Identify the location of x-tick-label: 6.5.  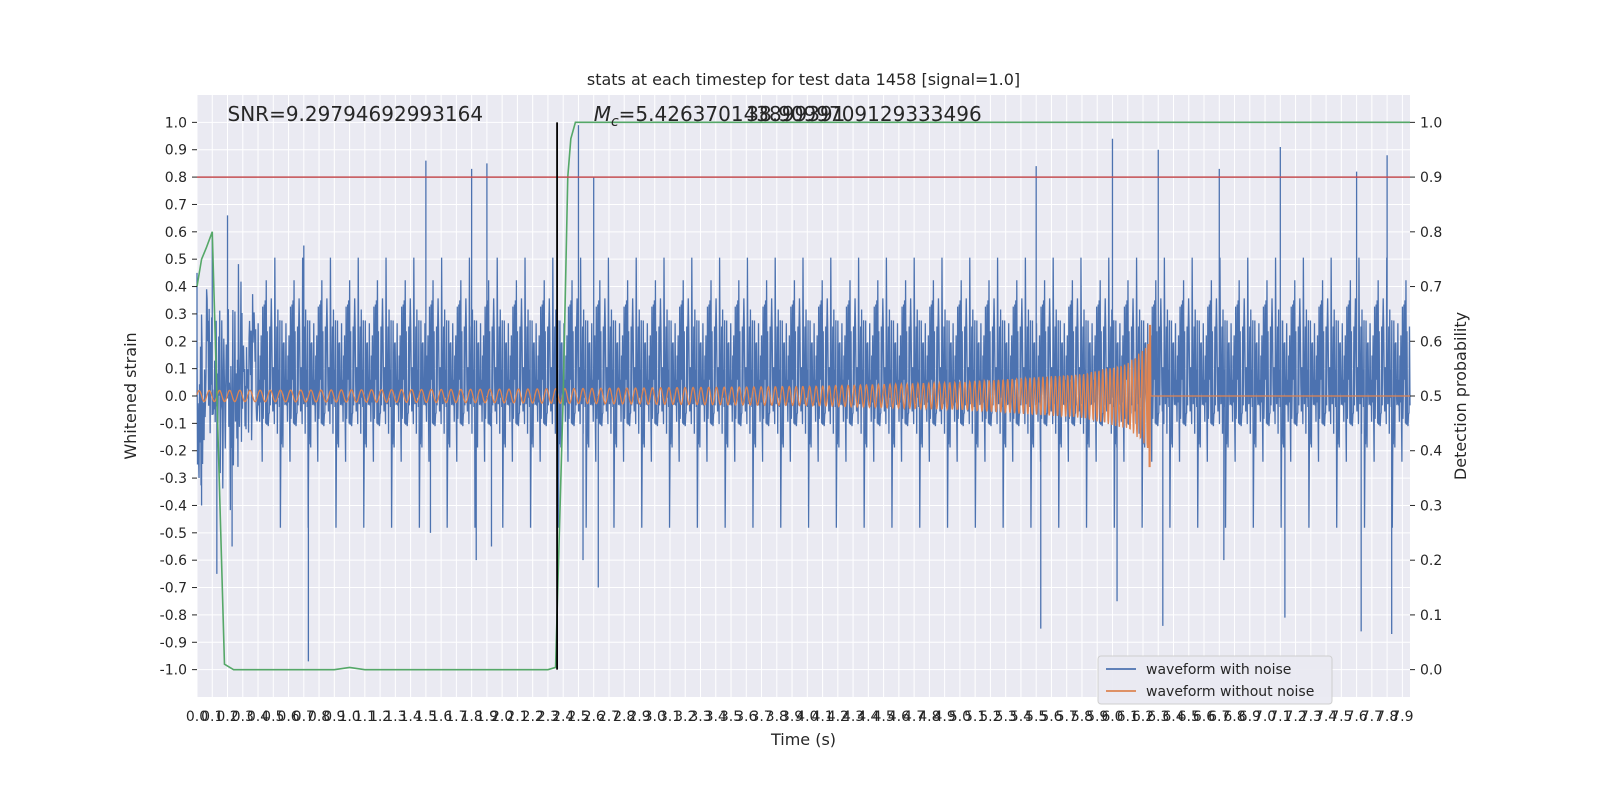
(1189, 717).